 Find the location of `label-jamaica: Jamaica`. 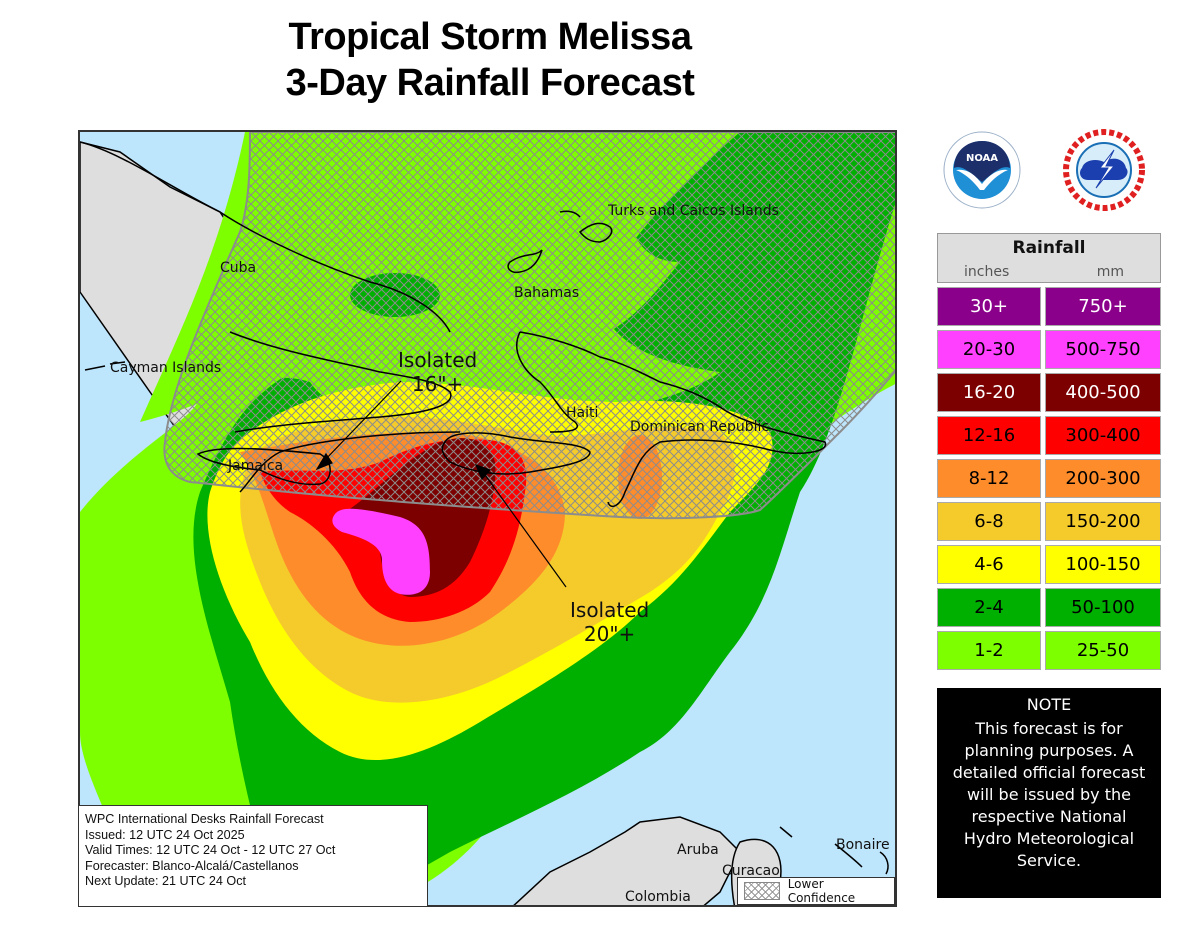

label-jamaica: Jamaica is located at coordinates (256, 466).